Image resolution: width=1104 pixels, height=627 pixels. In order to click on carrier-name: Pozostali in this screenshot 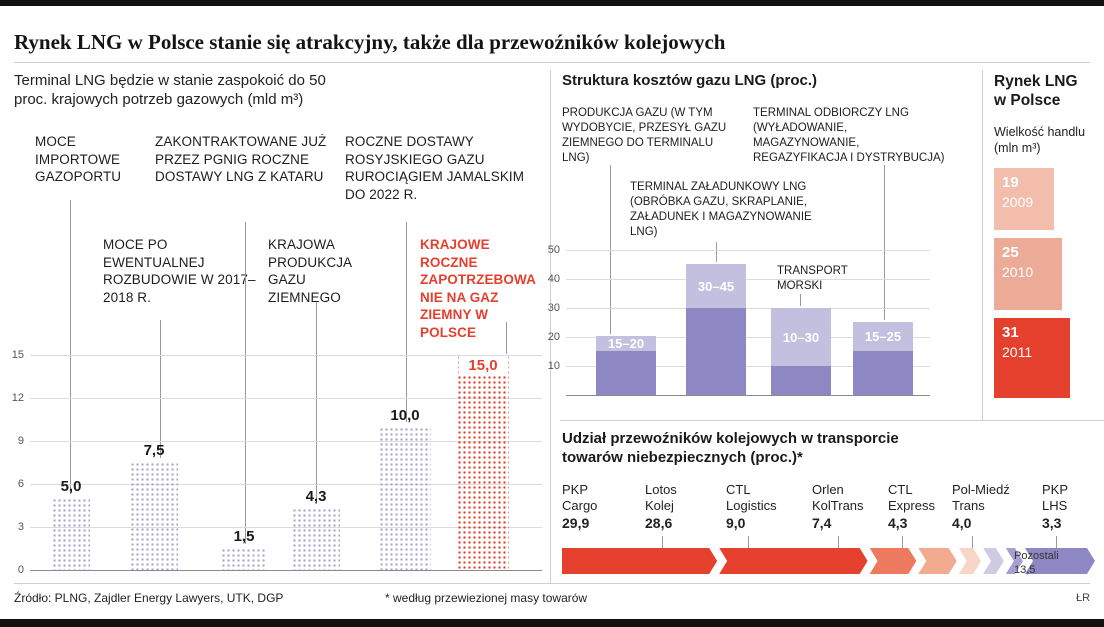, I will do `click(1036, 556)`.